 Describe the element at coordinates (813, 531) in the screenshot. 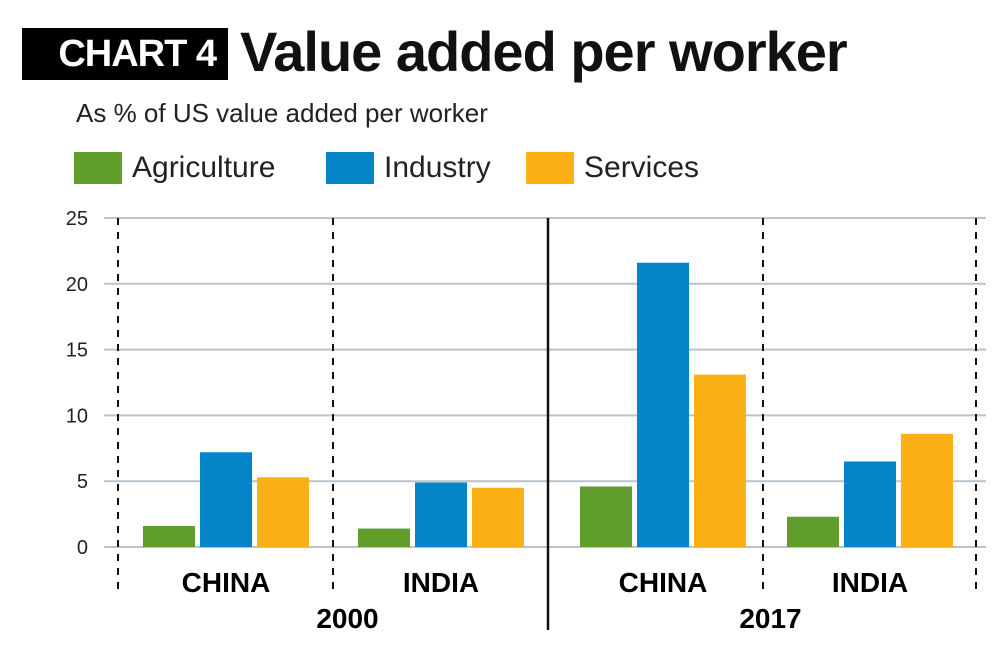

I see `bar-2017-india-agriculture` at that location.